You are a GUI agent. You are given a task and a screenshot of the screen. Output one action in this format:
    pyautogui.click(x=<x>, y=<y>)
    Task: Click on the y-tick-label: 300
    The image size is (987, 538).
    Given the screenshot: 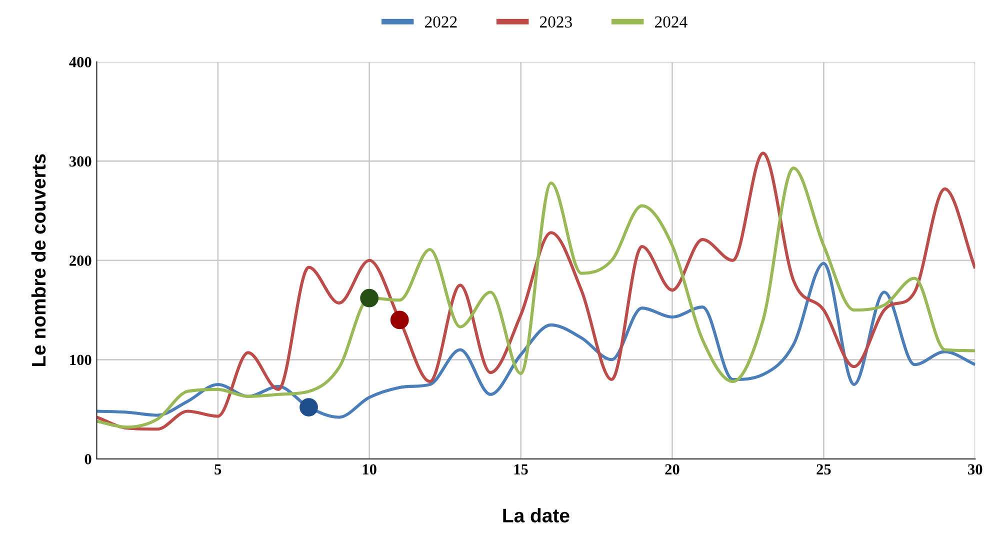 What is the action you would take?
    pyautogui.click(x=81, y=161)
    